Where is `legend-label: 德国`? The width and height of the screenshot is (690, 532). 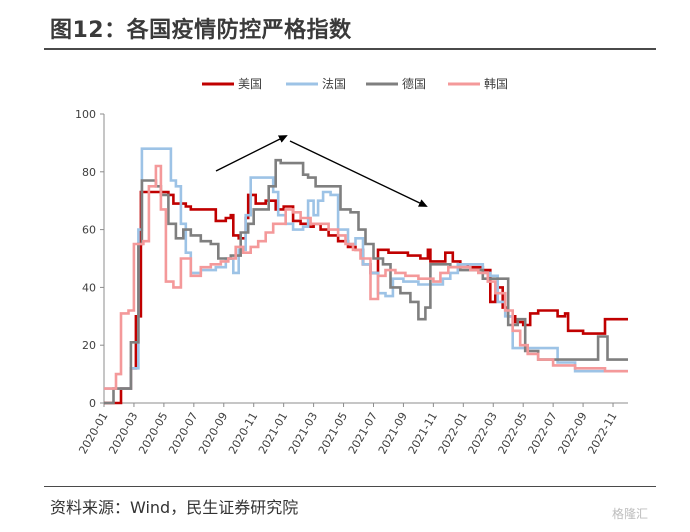
legend-label: 德国 is located at coordinates (414, 83).